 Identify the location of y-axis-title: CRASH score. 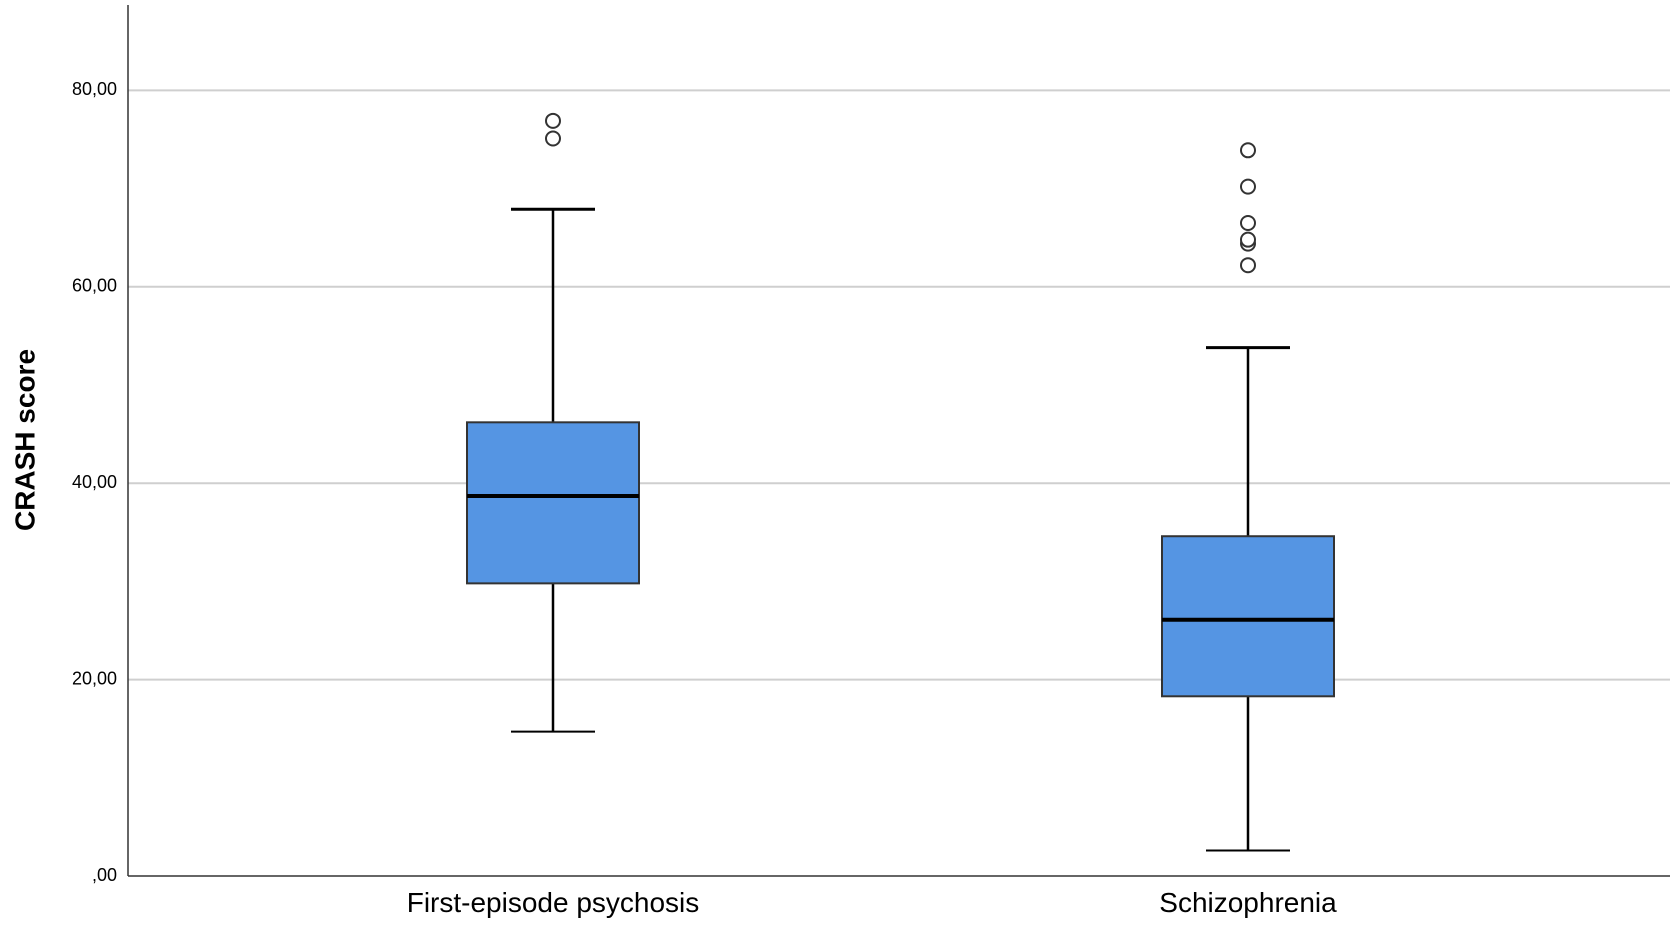
(24, 440).